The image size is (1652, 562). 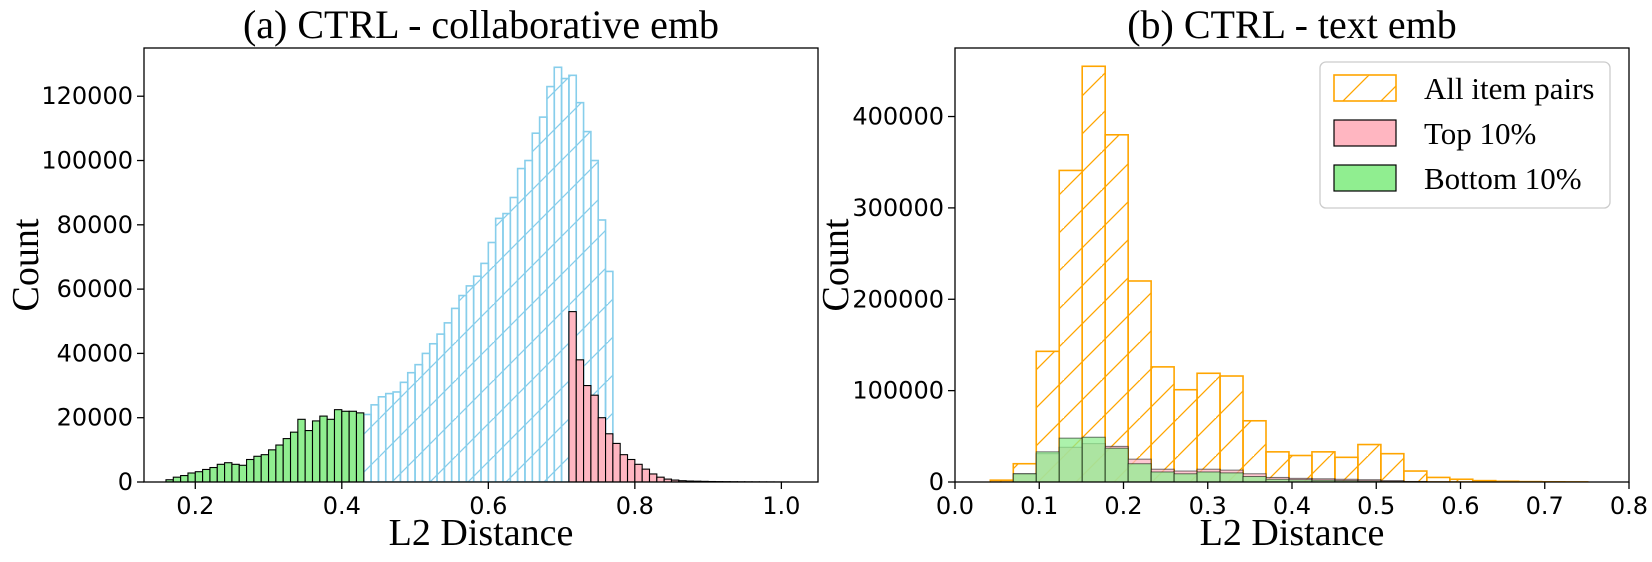 I want to click on x-tick-label-b-0: 0.0, so click(x=955, y=506).